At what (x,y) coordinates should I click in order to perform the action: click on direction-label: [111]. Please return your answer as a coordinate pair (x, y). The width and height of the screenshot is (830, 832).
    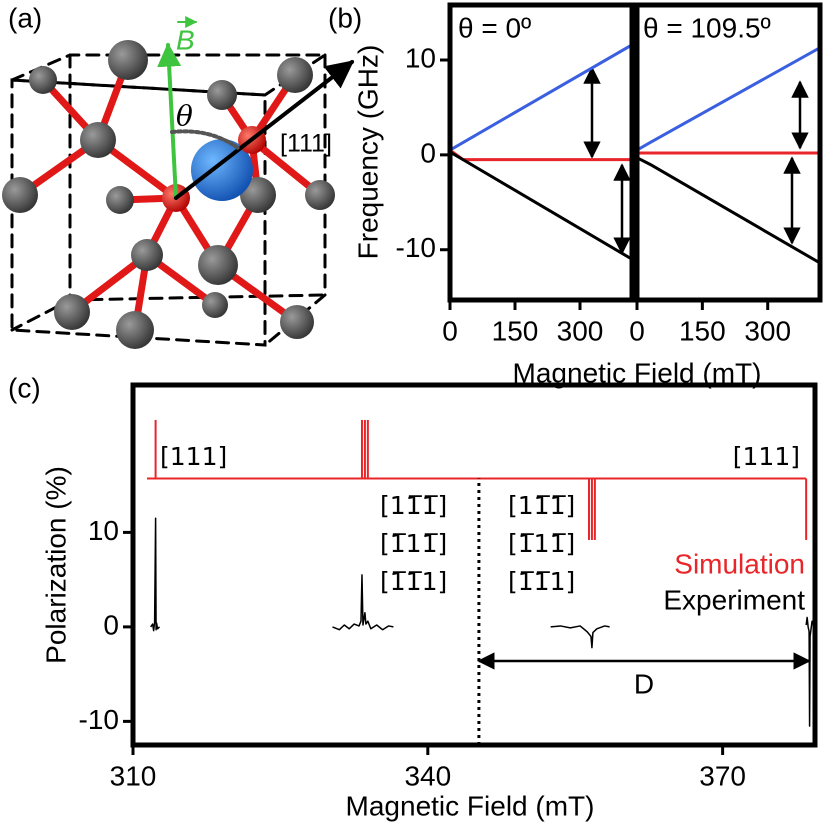
    Looking at the image, I should click on (306, 144).